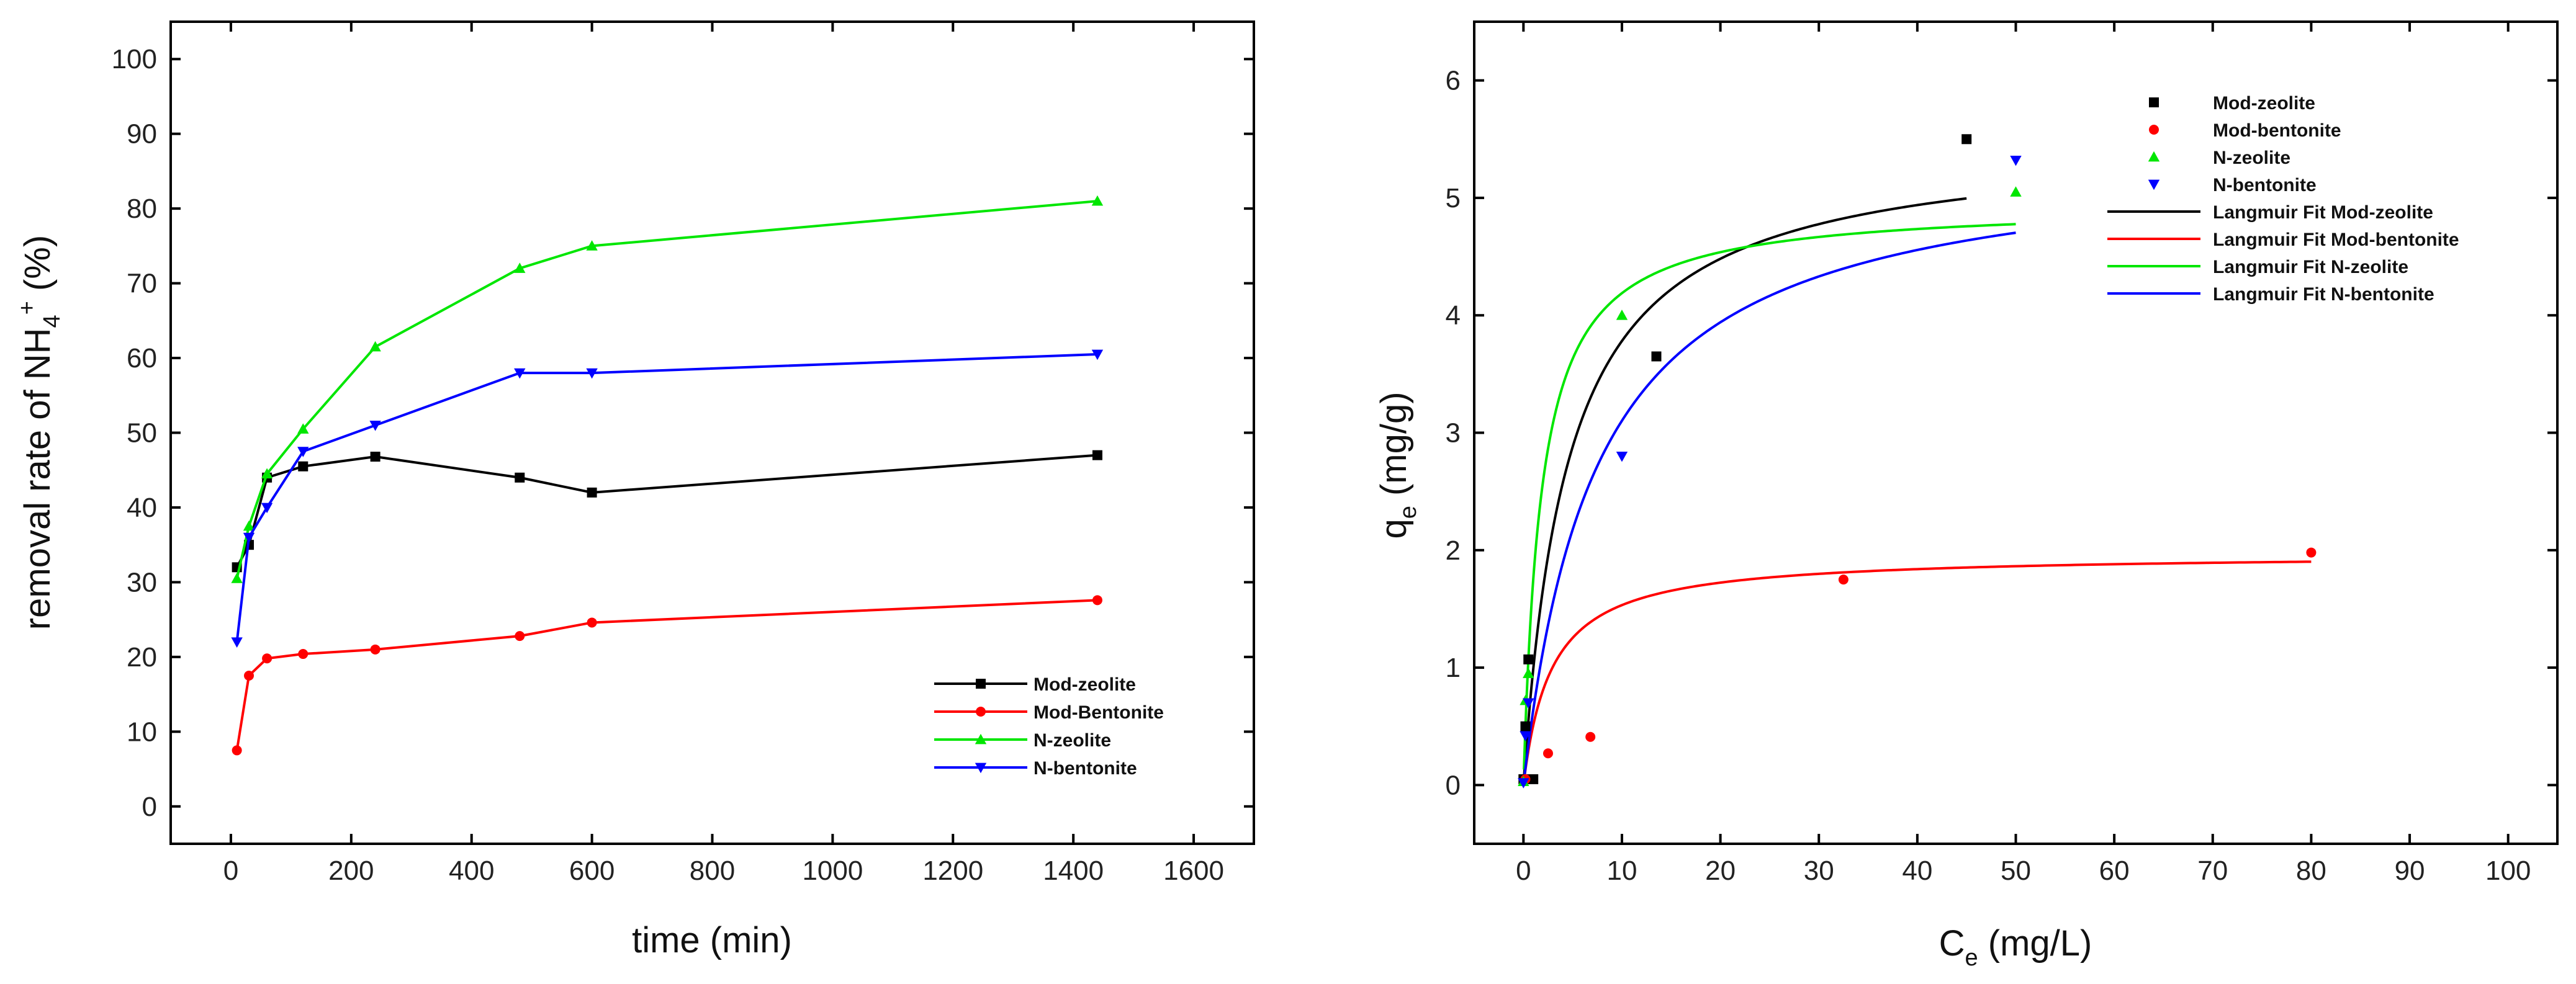  Describe the element at coordinates (1099, 712) in the screenshot. I see `legend-label: Mod-Bentonite` at that location.